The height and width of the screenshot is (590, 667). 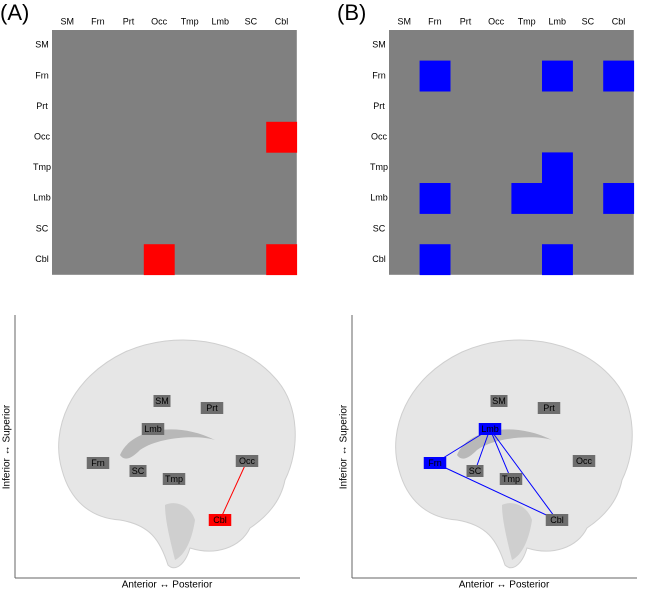 What do you see at coordinates (351, 12) in the screenshot?
I see `panel-label: (B)` at bounding box center [351, 12].